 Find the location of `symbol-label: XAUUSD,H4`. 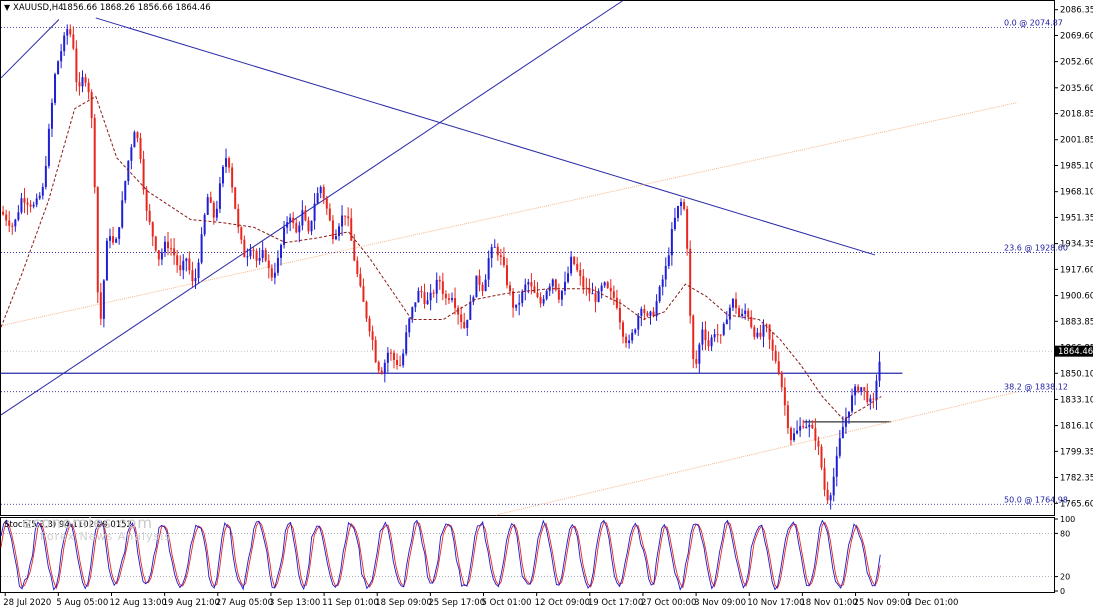

symbol-label: XAUUSD,H4 is located at coordinates (38, 8).